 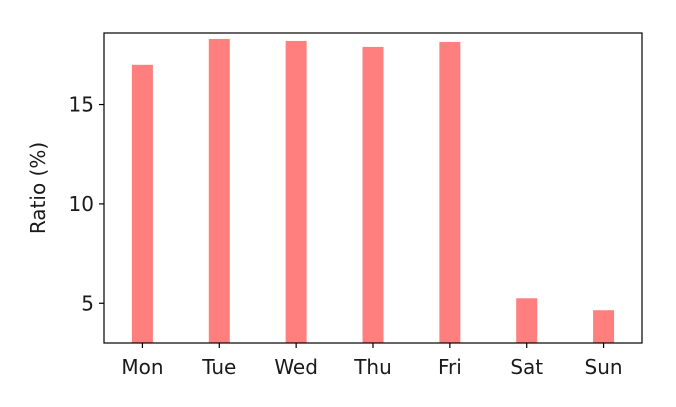 What do you see at coordinates (604, 367) in the screenshot?
I see `x-tick-label: Sun` at bounding box center [604, 367].